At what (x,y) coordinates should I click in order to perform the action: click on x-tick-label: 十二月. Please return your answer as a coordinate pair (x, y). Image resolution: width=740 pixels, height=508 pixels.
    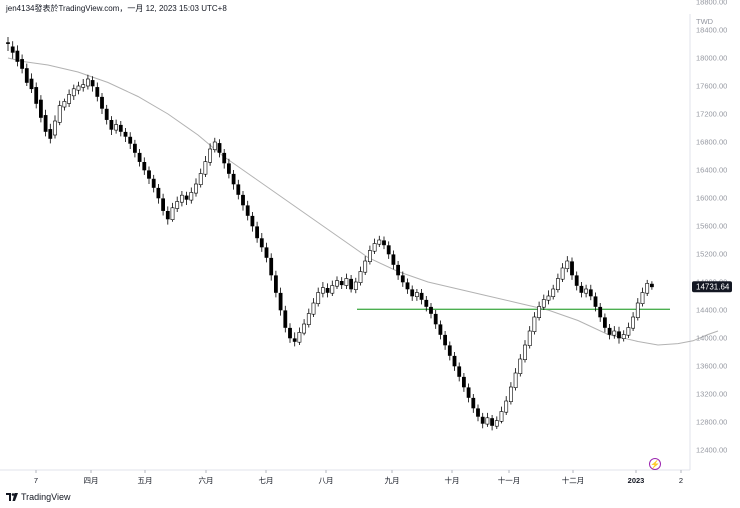
    Looking at the image, I should click on (573, 480).